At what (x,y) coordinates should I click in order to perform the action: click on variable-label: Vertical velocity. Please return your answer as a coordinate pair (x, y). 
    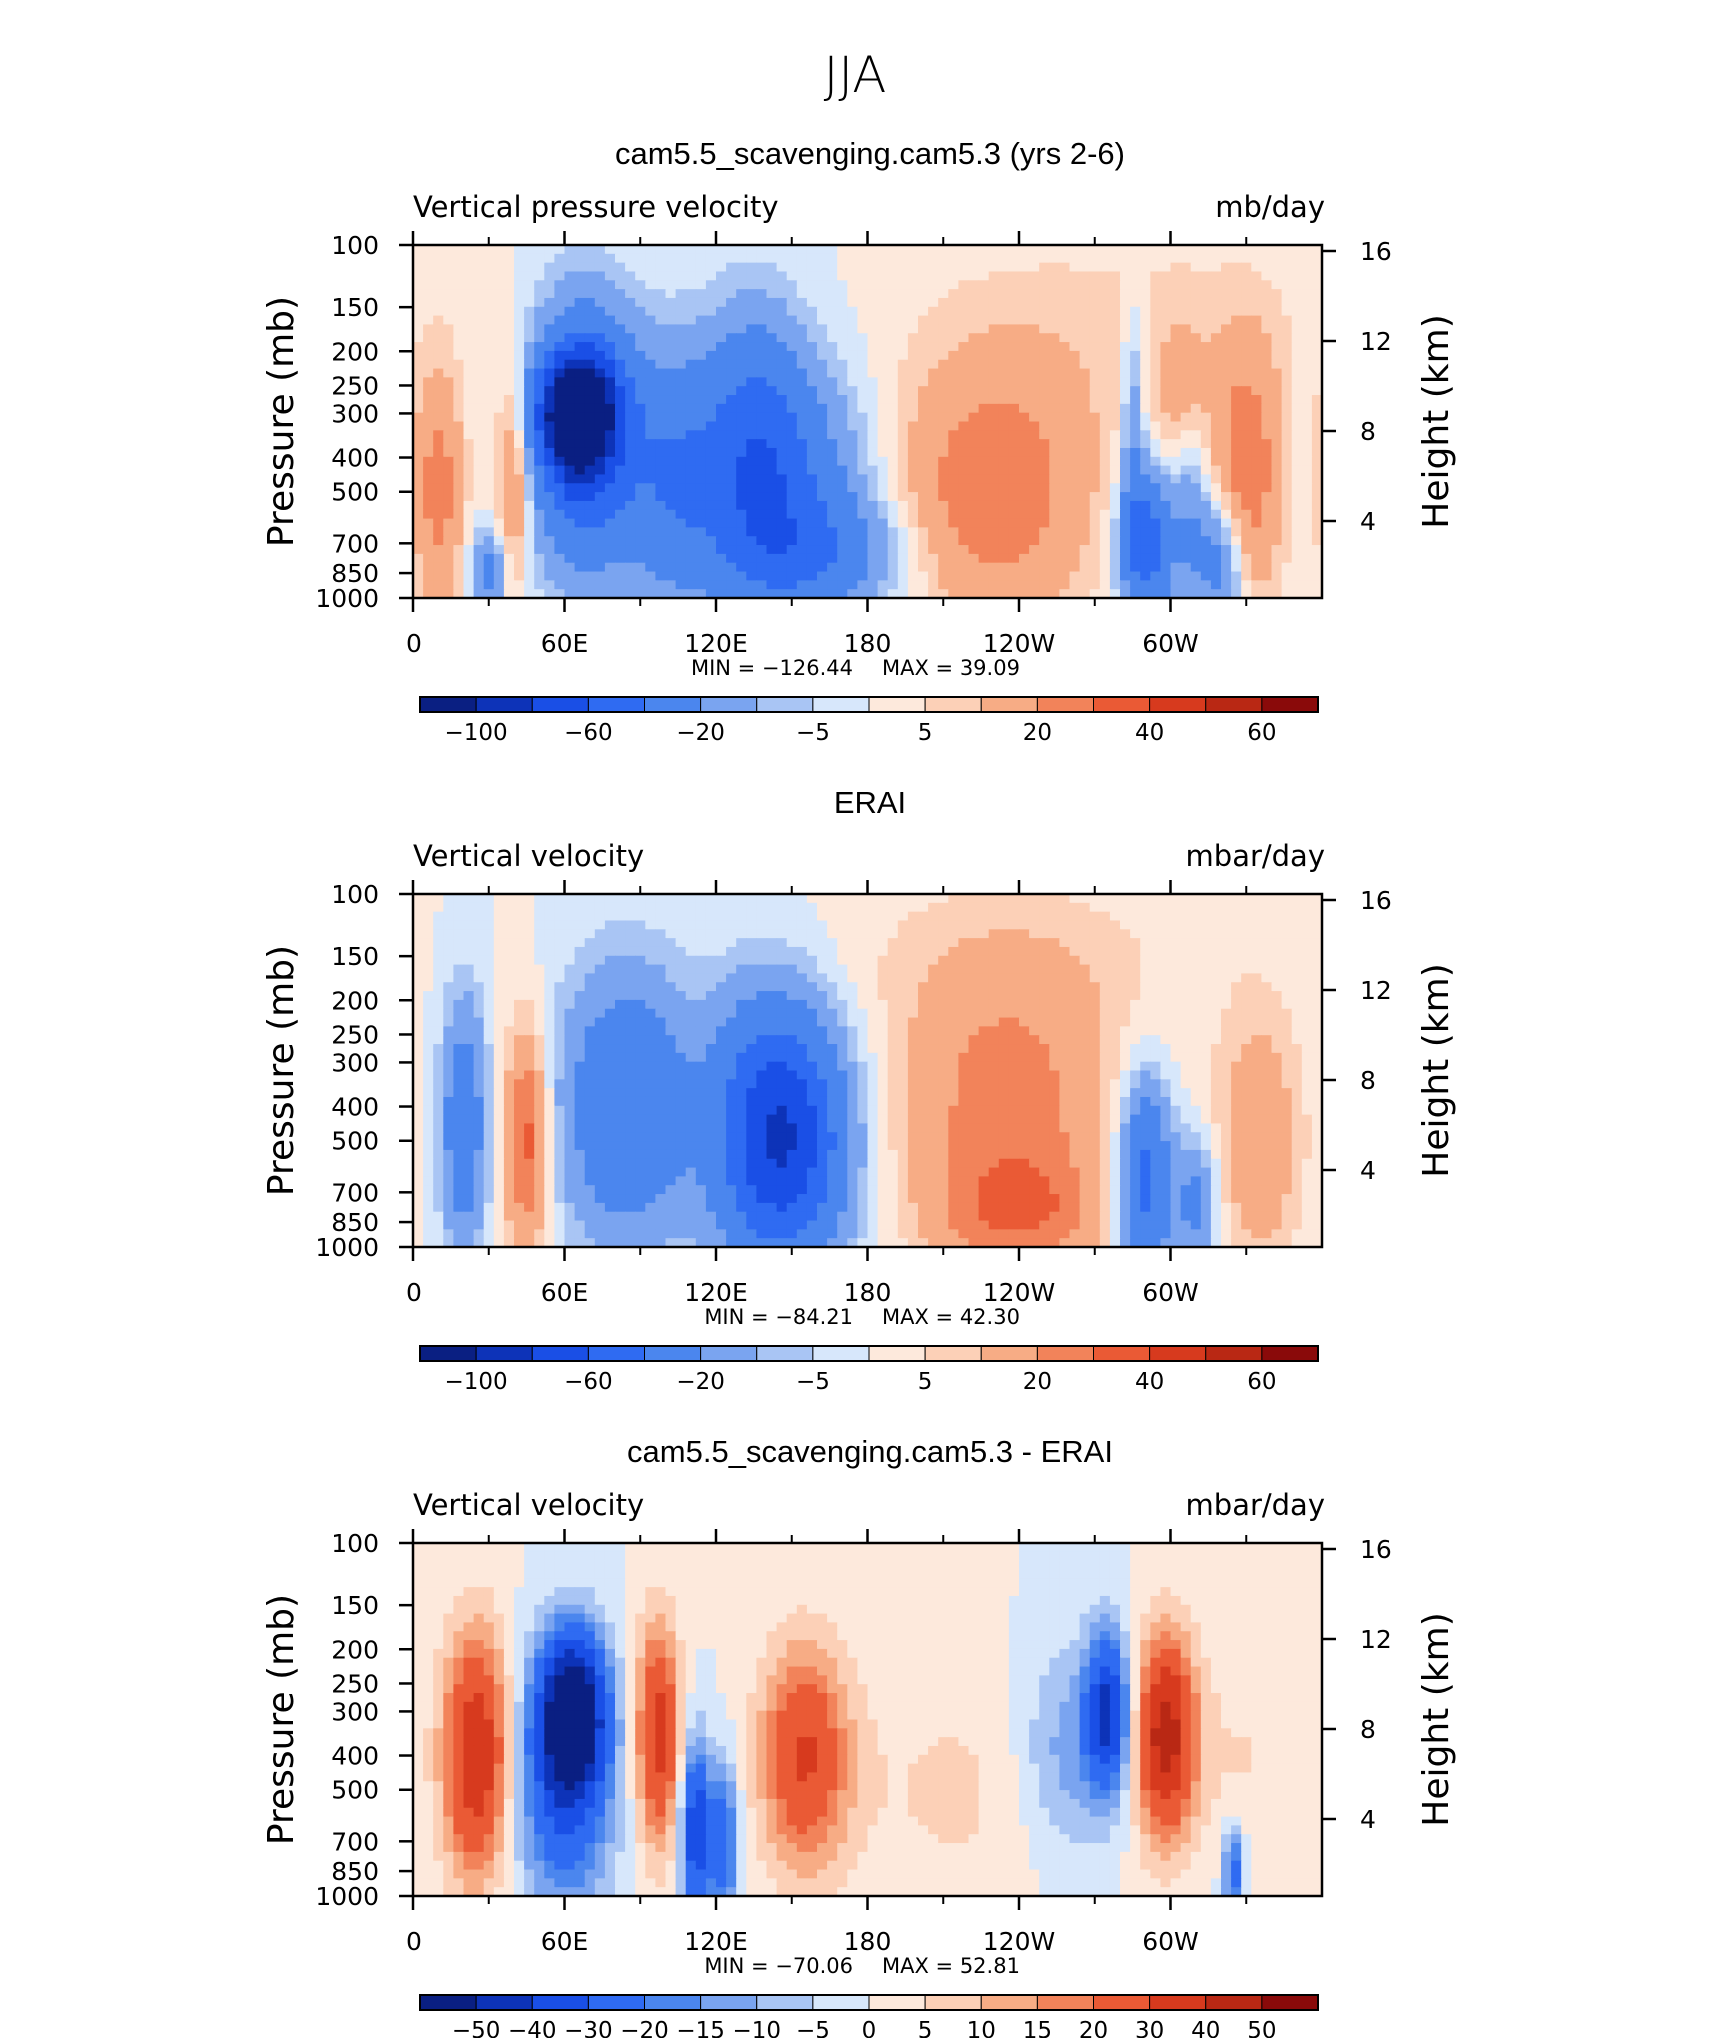
    Looking at the image, I should click on (528, 856).